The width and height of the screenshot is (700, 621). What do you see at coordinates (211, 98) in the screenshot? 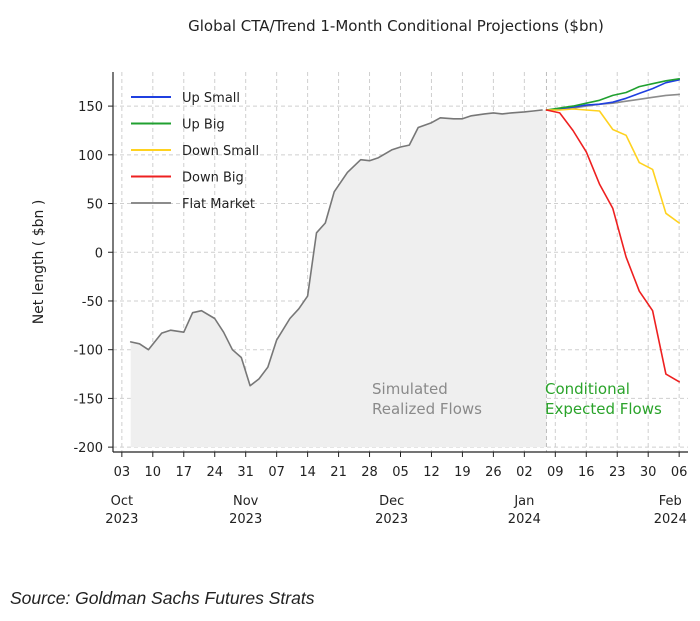
I see `legend-label: Up Small` at bounding box center [211, 98].